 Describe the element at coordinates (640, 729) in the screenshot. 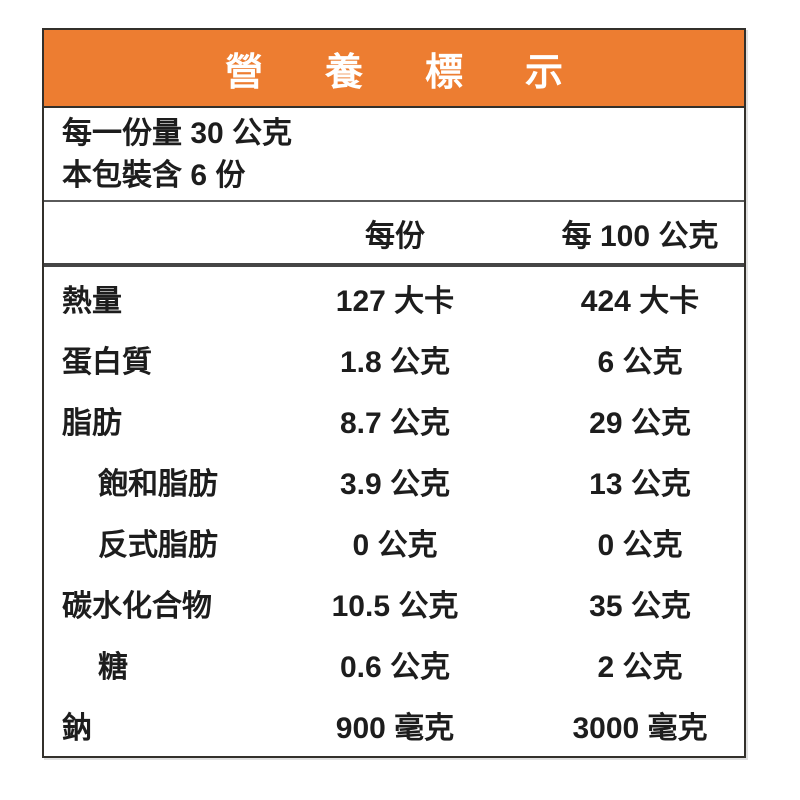

I see `nutrient-per-100g: 3000 毫克` at that location.